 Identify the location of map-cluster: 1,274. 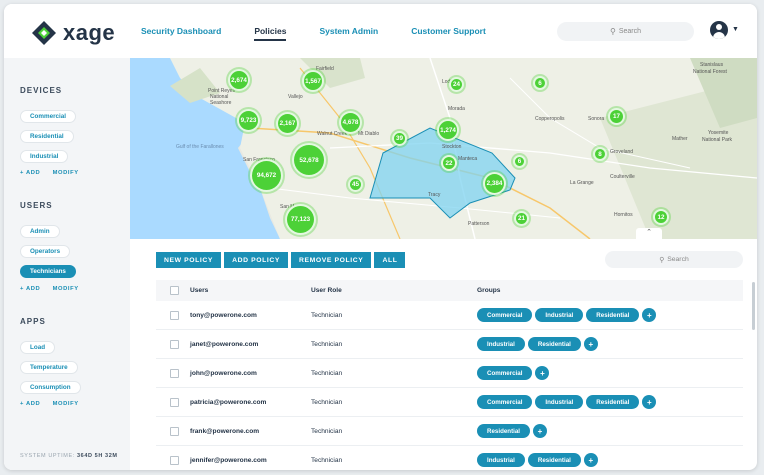
(448, 130).